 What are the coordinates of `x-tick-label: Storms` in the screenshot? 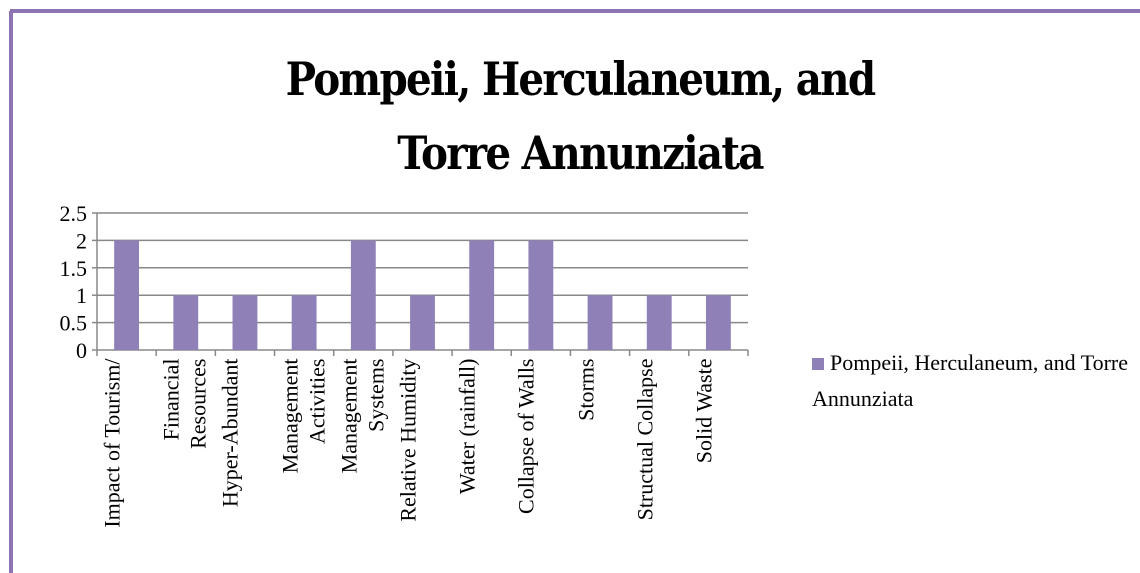 It's located at (586, 389).